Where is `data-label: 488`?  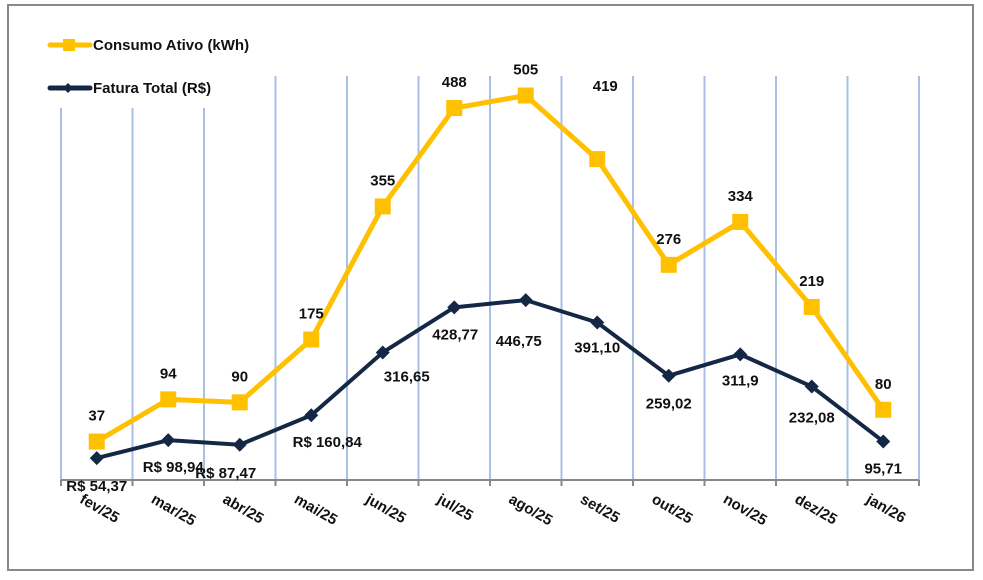
data-label: 488 is located at coordinates (454, 82).